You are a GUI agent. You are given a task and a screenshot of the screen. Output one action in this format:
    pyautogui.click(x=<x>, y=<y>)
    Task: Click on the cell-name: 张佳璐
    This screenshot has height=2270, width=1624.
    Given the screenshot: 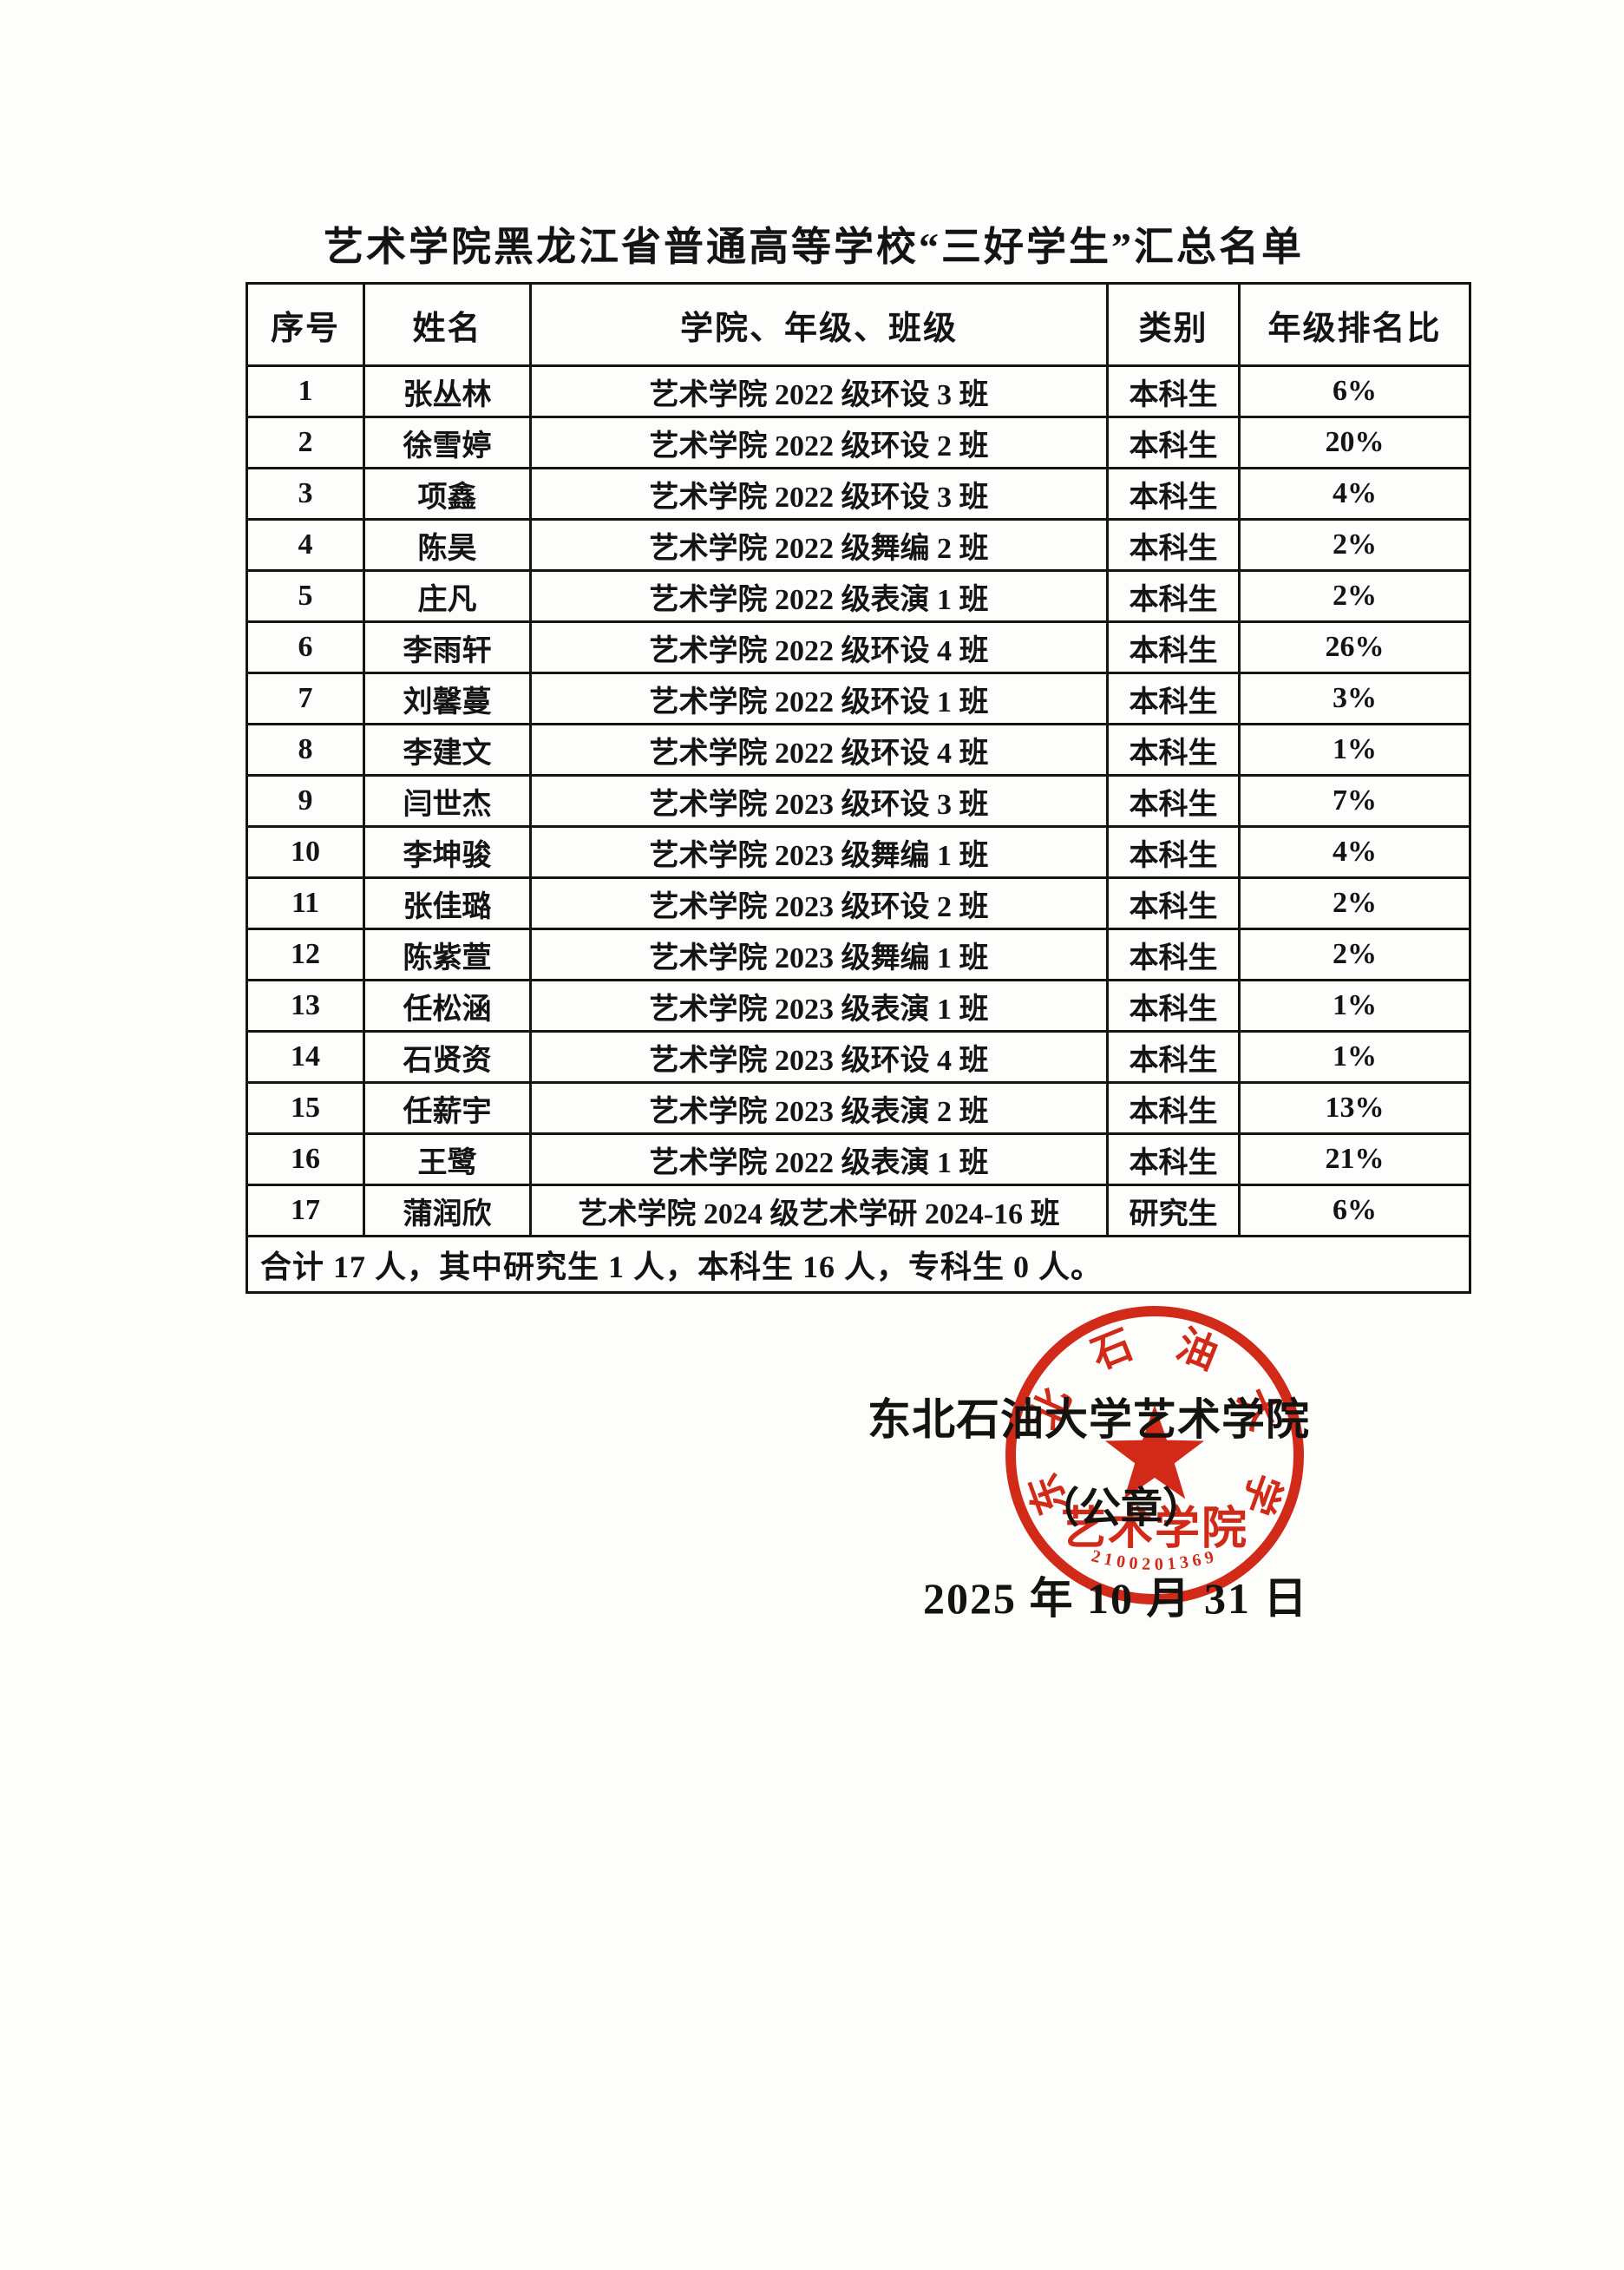 What is the action you would take?
    pyautogui.click(x=447, y=903)
    